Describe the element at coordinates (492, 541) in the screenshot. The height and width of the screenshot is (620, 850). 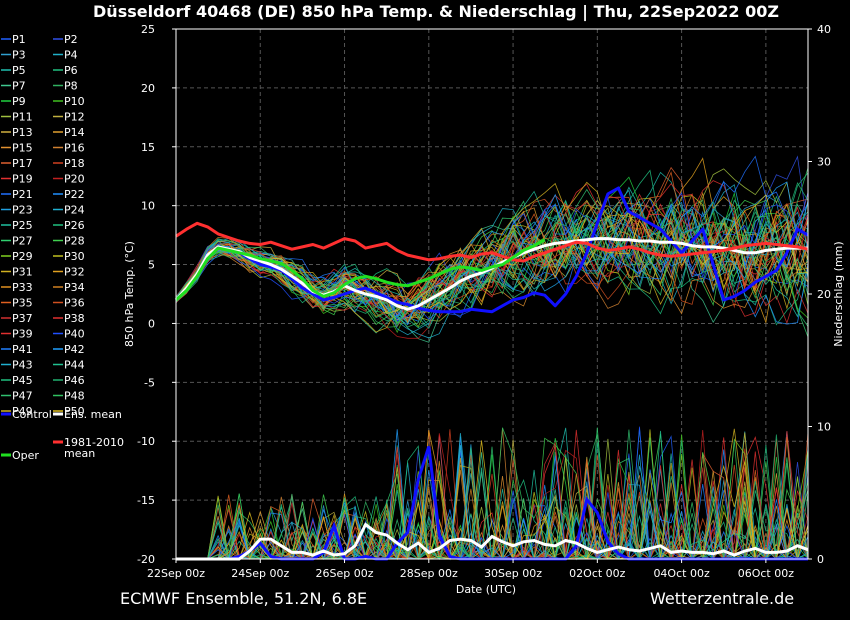
I see `precip-line` at that location.